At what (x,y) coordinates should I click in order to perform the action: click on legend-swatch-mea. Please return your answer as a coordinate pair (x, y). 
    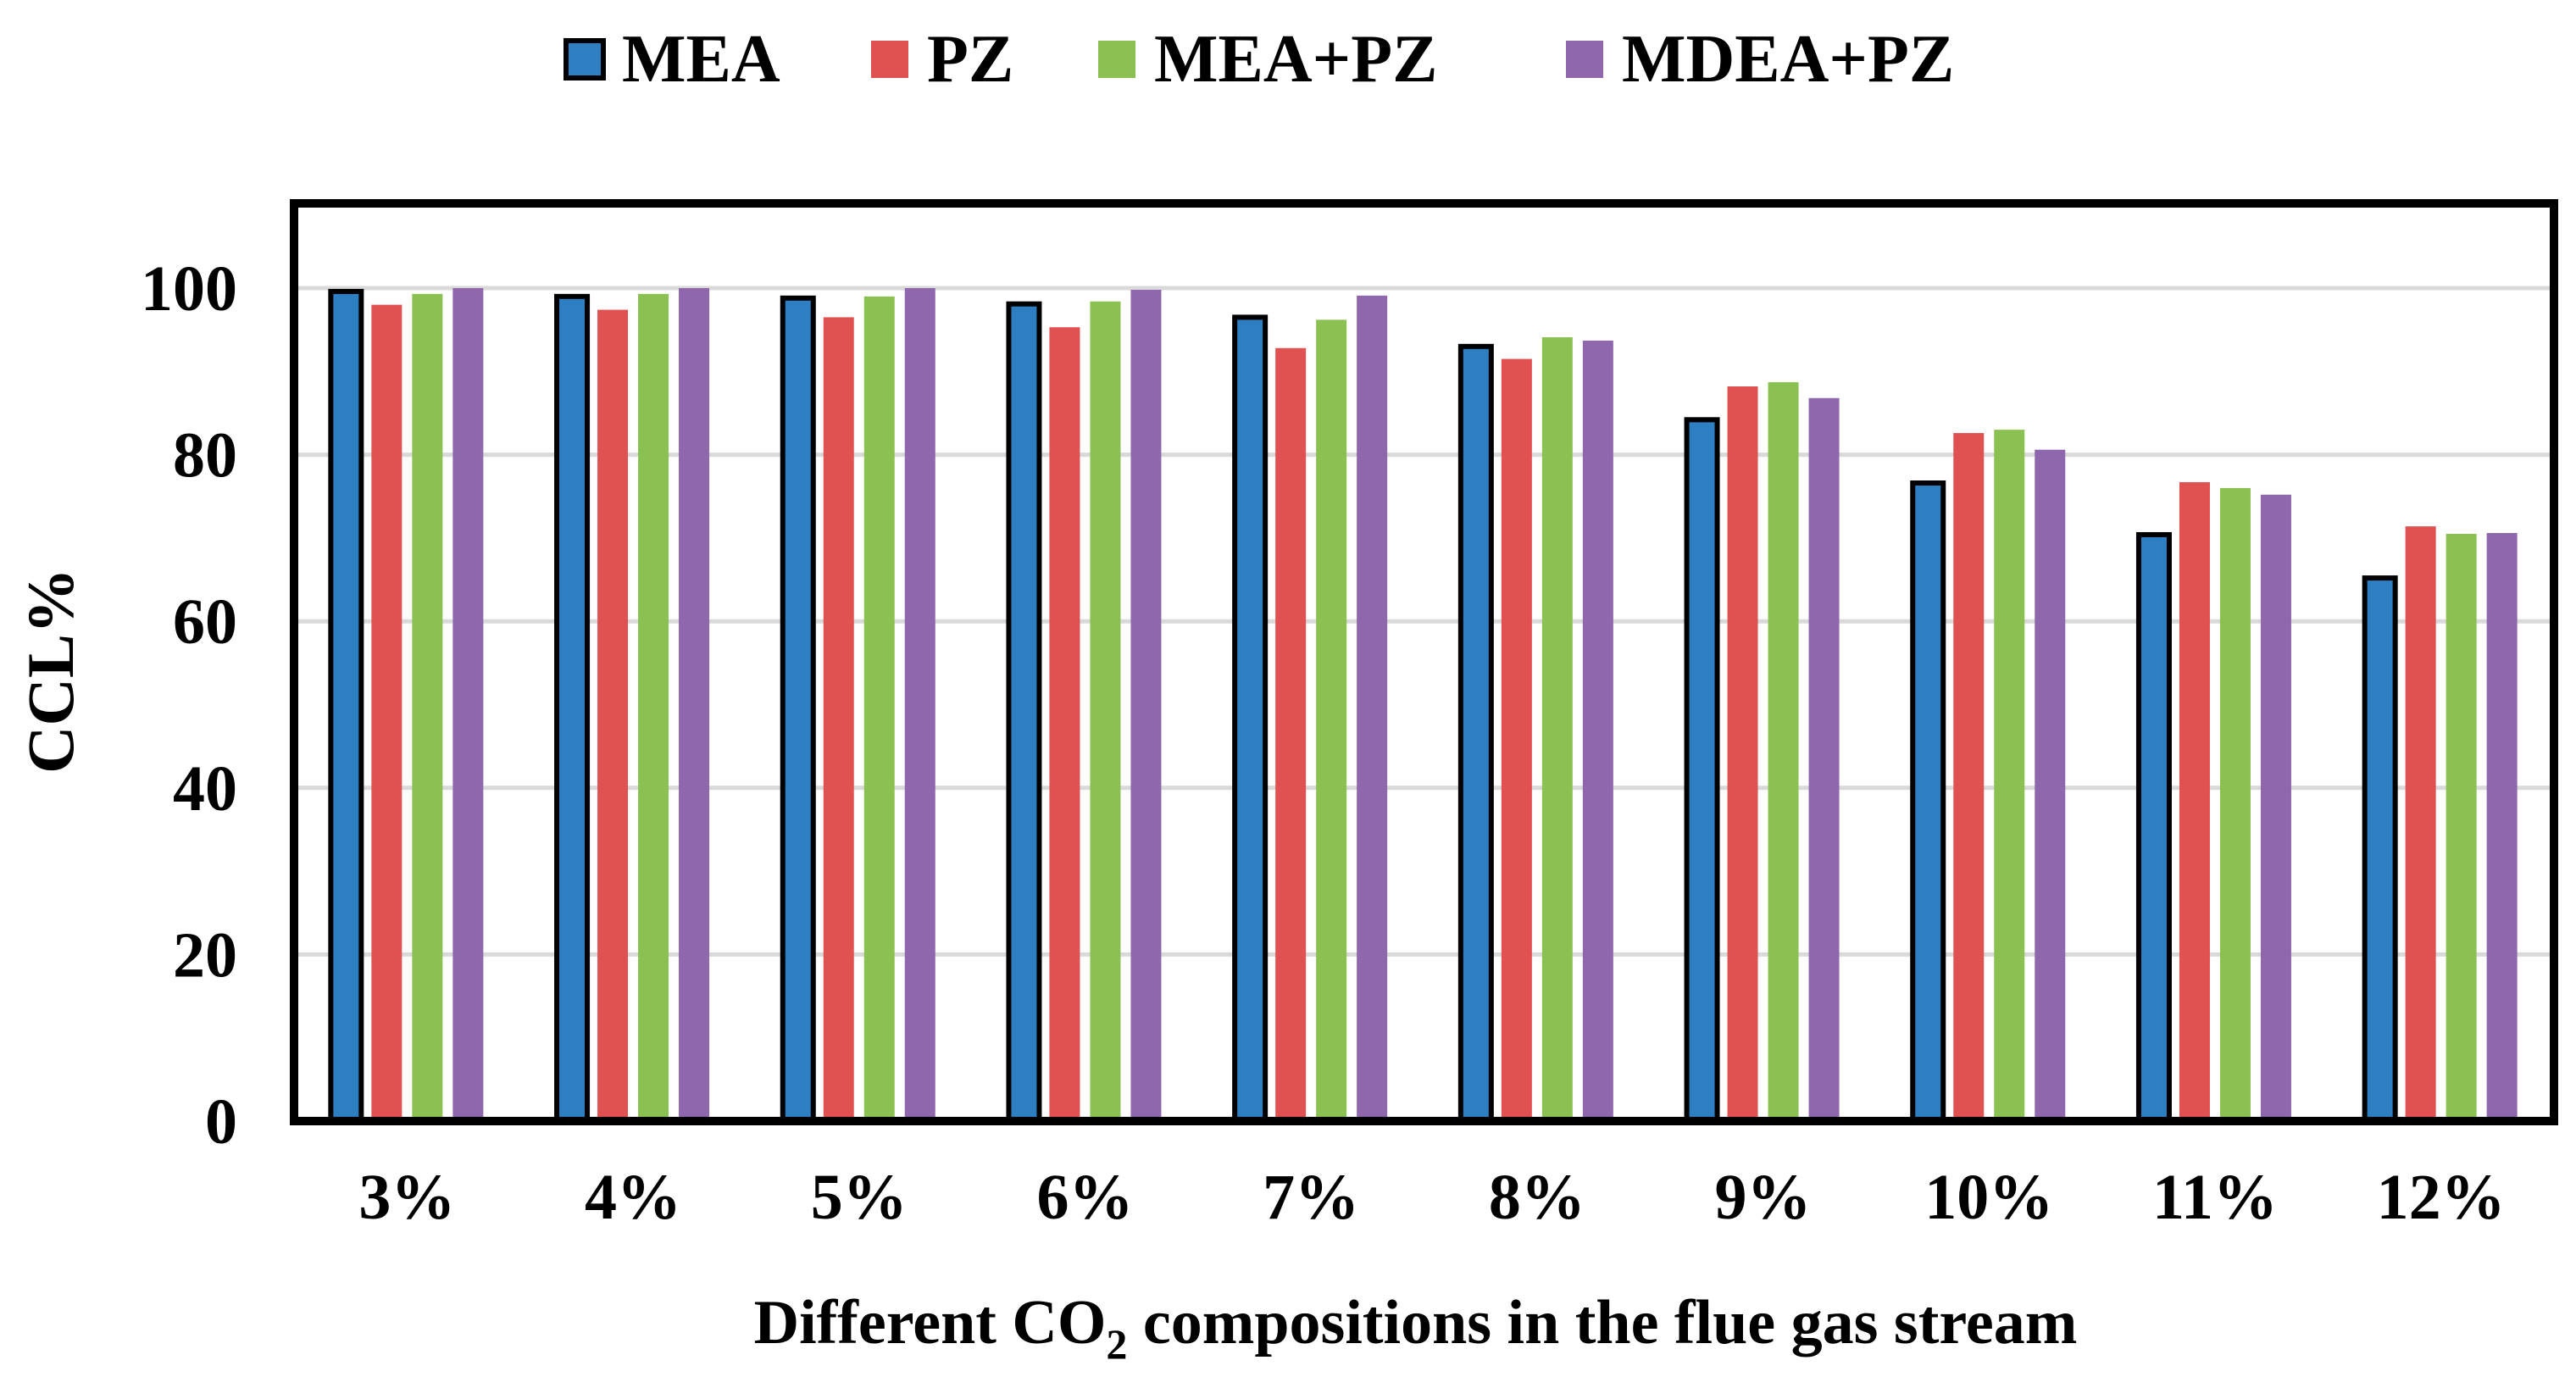
    Looking at the image, I should click on (585, 59).